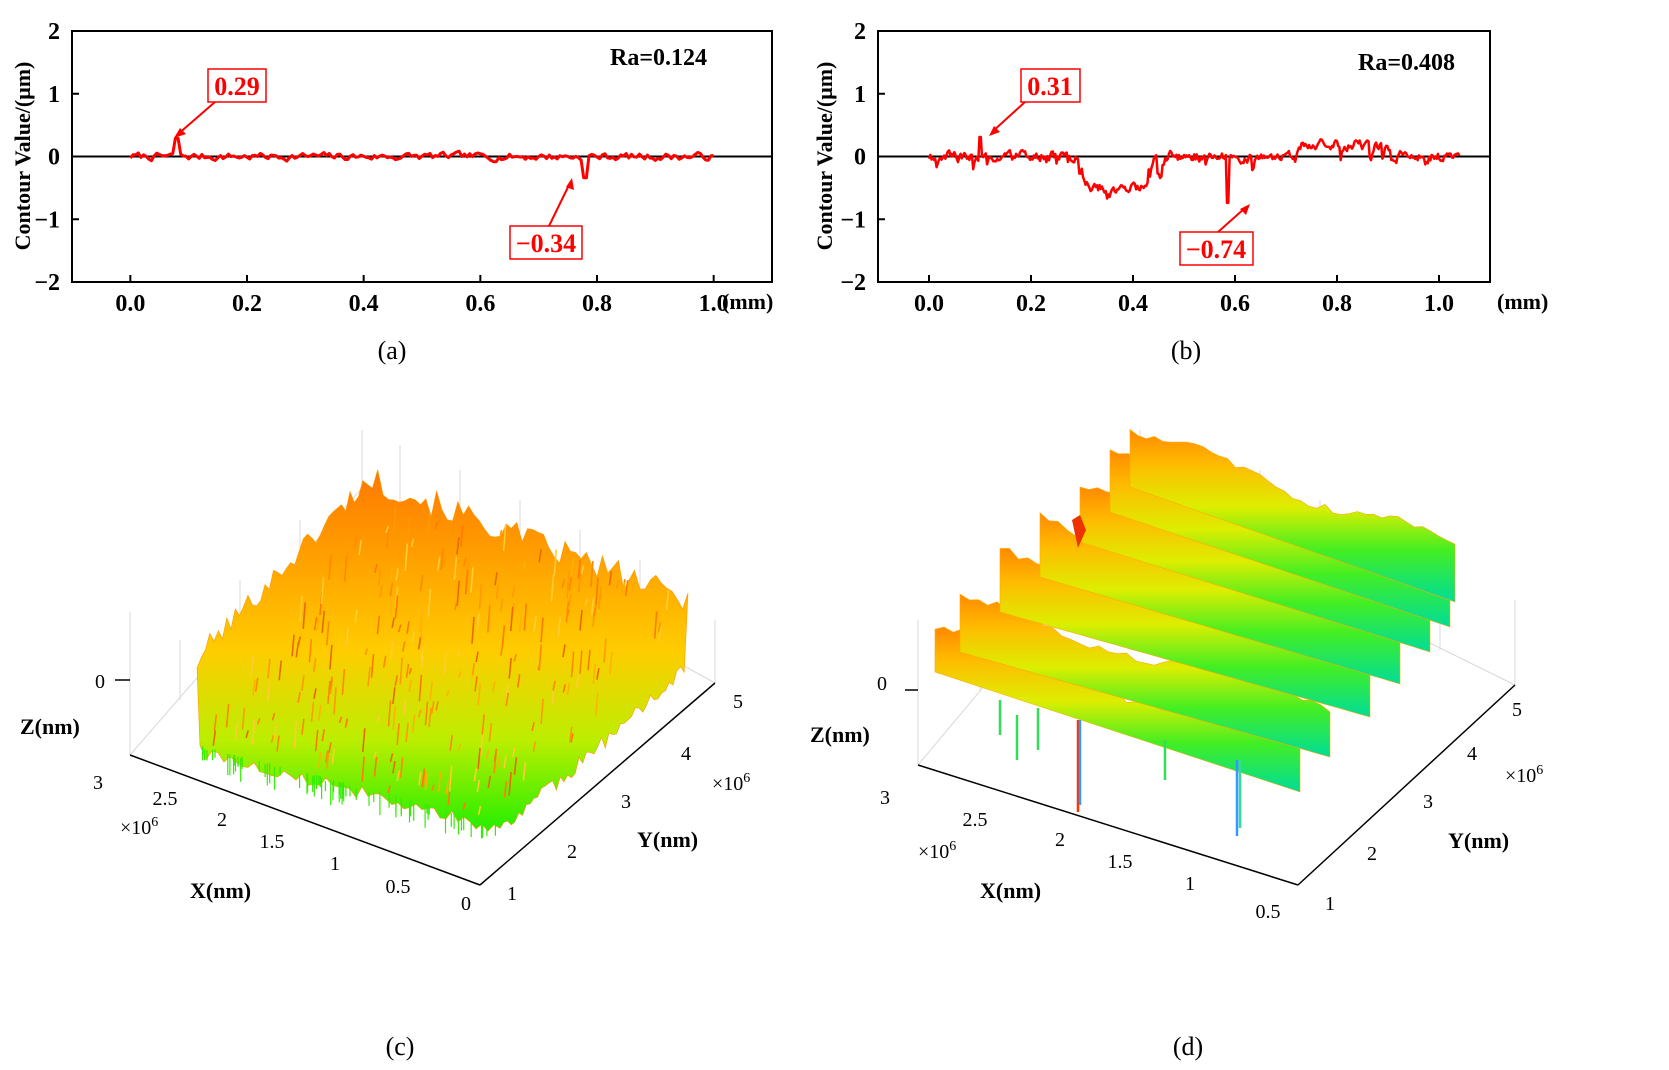 Image resolution: width=1669 pixels, height=1070 pixels. I want to click on y-tick-label: 5, so click(738, 702).